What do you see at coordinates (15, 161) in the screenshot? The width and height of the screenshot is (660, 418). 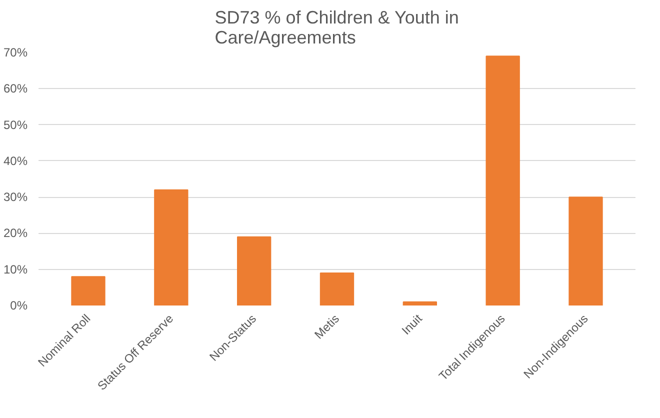 I see `y-tick-label: 40%` at bounding box center [15, 161].